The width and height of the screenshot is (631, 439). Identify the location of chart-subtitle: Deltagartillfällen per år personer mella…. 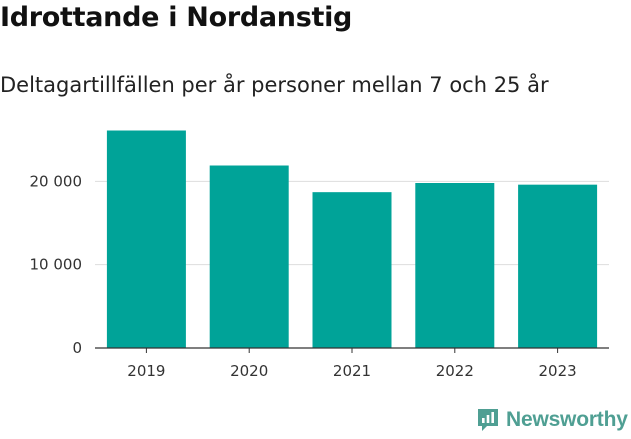
(274, 85).